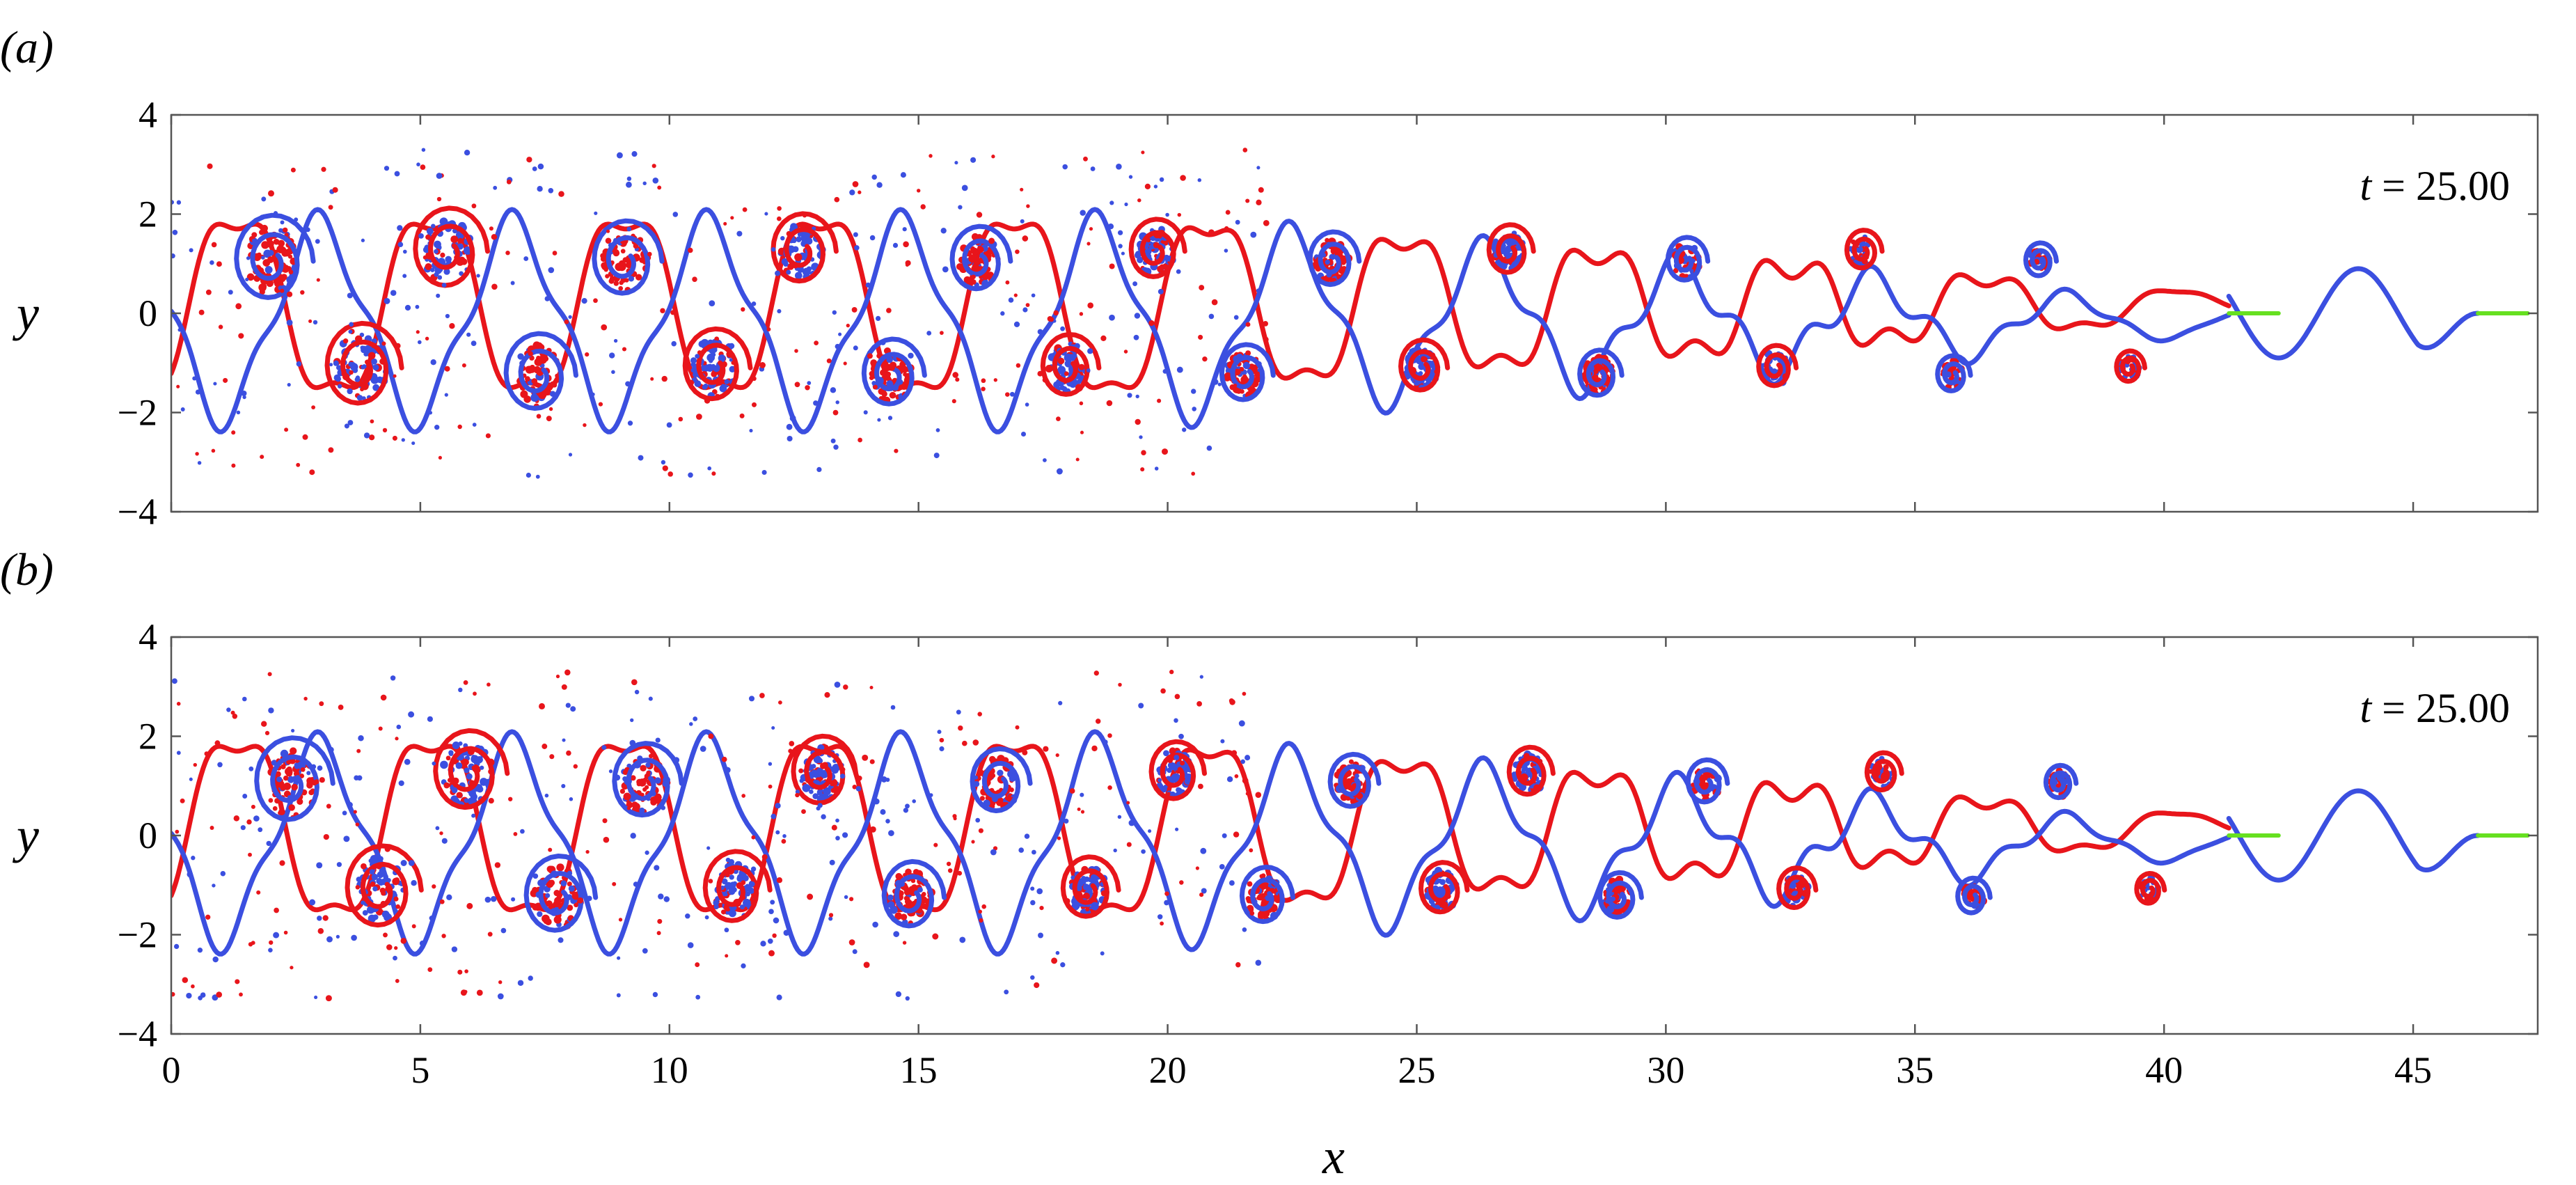 Image resolution: width=2576 pixels, height=1185 pixels. I want to click on x-tick-label: 30, so click(1665, 1070).